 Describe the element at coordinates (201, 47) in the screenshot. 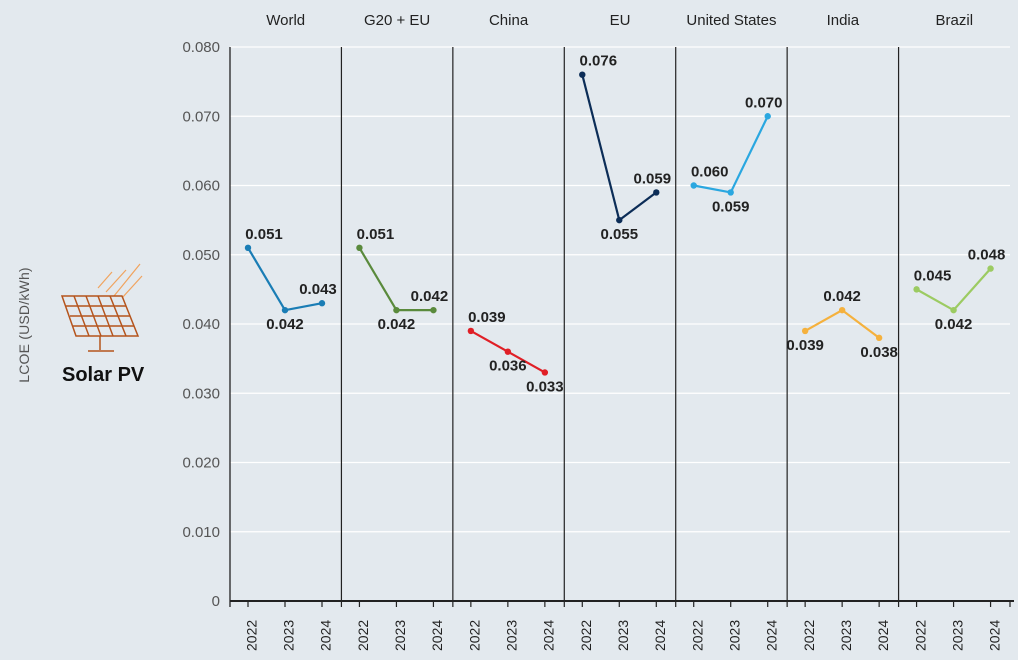

I see `y-tick-label: 0.080` at that location.